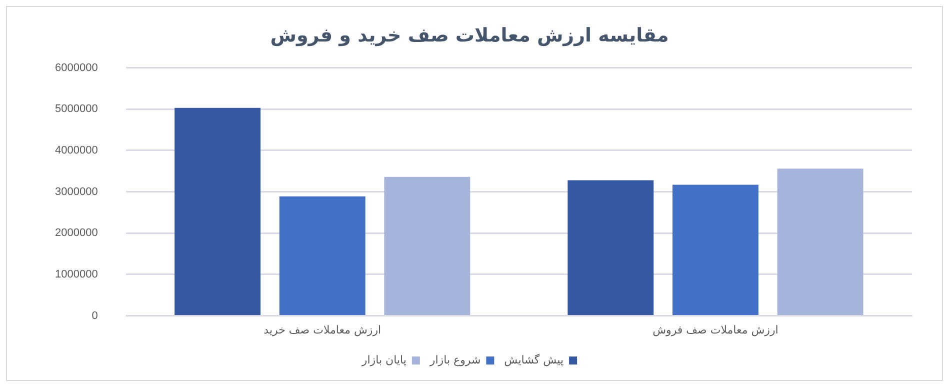 The height and width of the screenshot is (389, 951). What do you see at coordinates (715, 329) in the screenshot?
I see `x-tick-label: ارزش معاملات صف فروش` at bounding box center [715, 329].